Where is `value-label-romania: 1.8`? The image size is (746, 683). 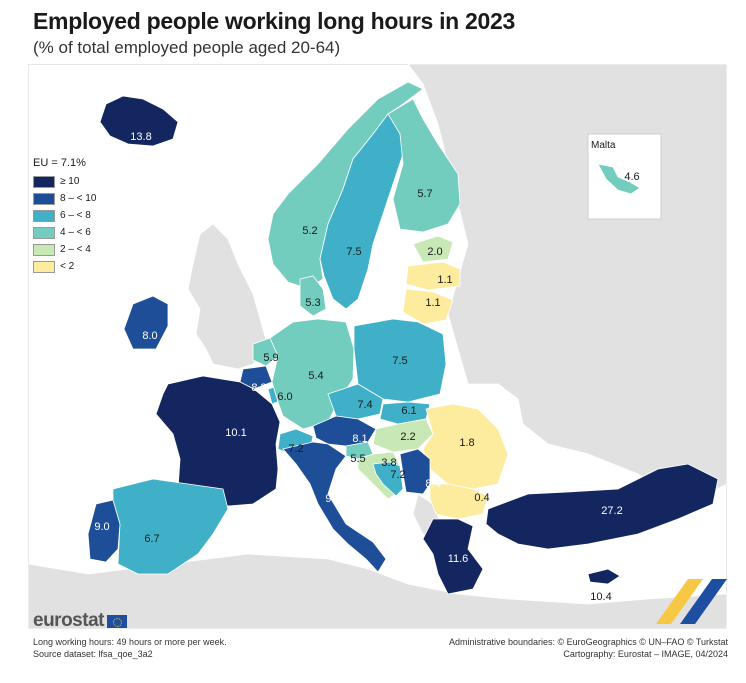
value-label-romania: 1.8 is located at coordinates (466, 443).